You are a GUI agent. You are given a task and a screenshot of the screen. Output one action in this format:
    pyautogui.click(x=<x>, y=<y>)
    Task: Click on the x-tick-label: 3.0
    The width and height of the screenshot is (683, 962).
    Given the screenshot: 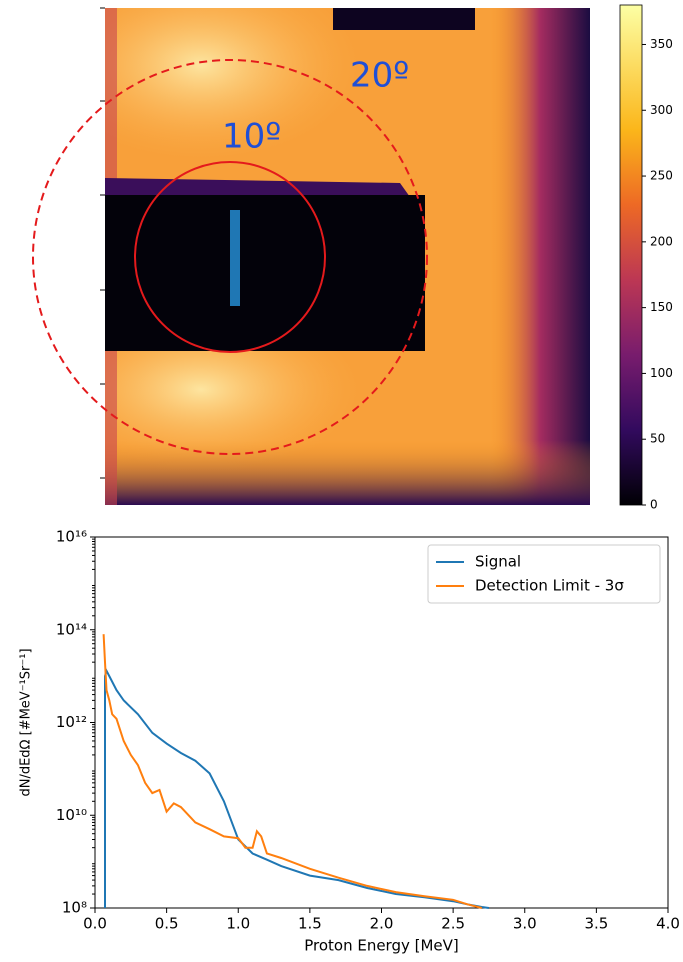 What is the action you would take?
    pyautogui.click(x=525, y=924)
    